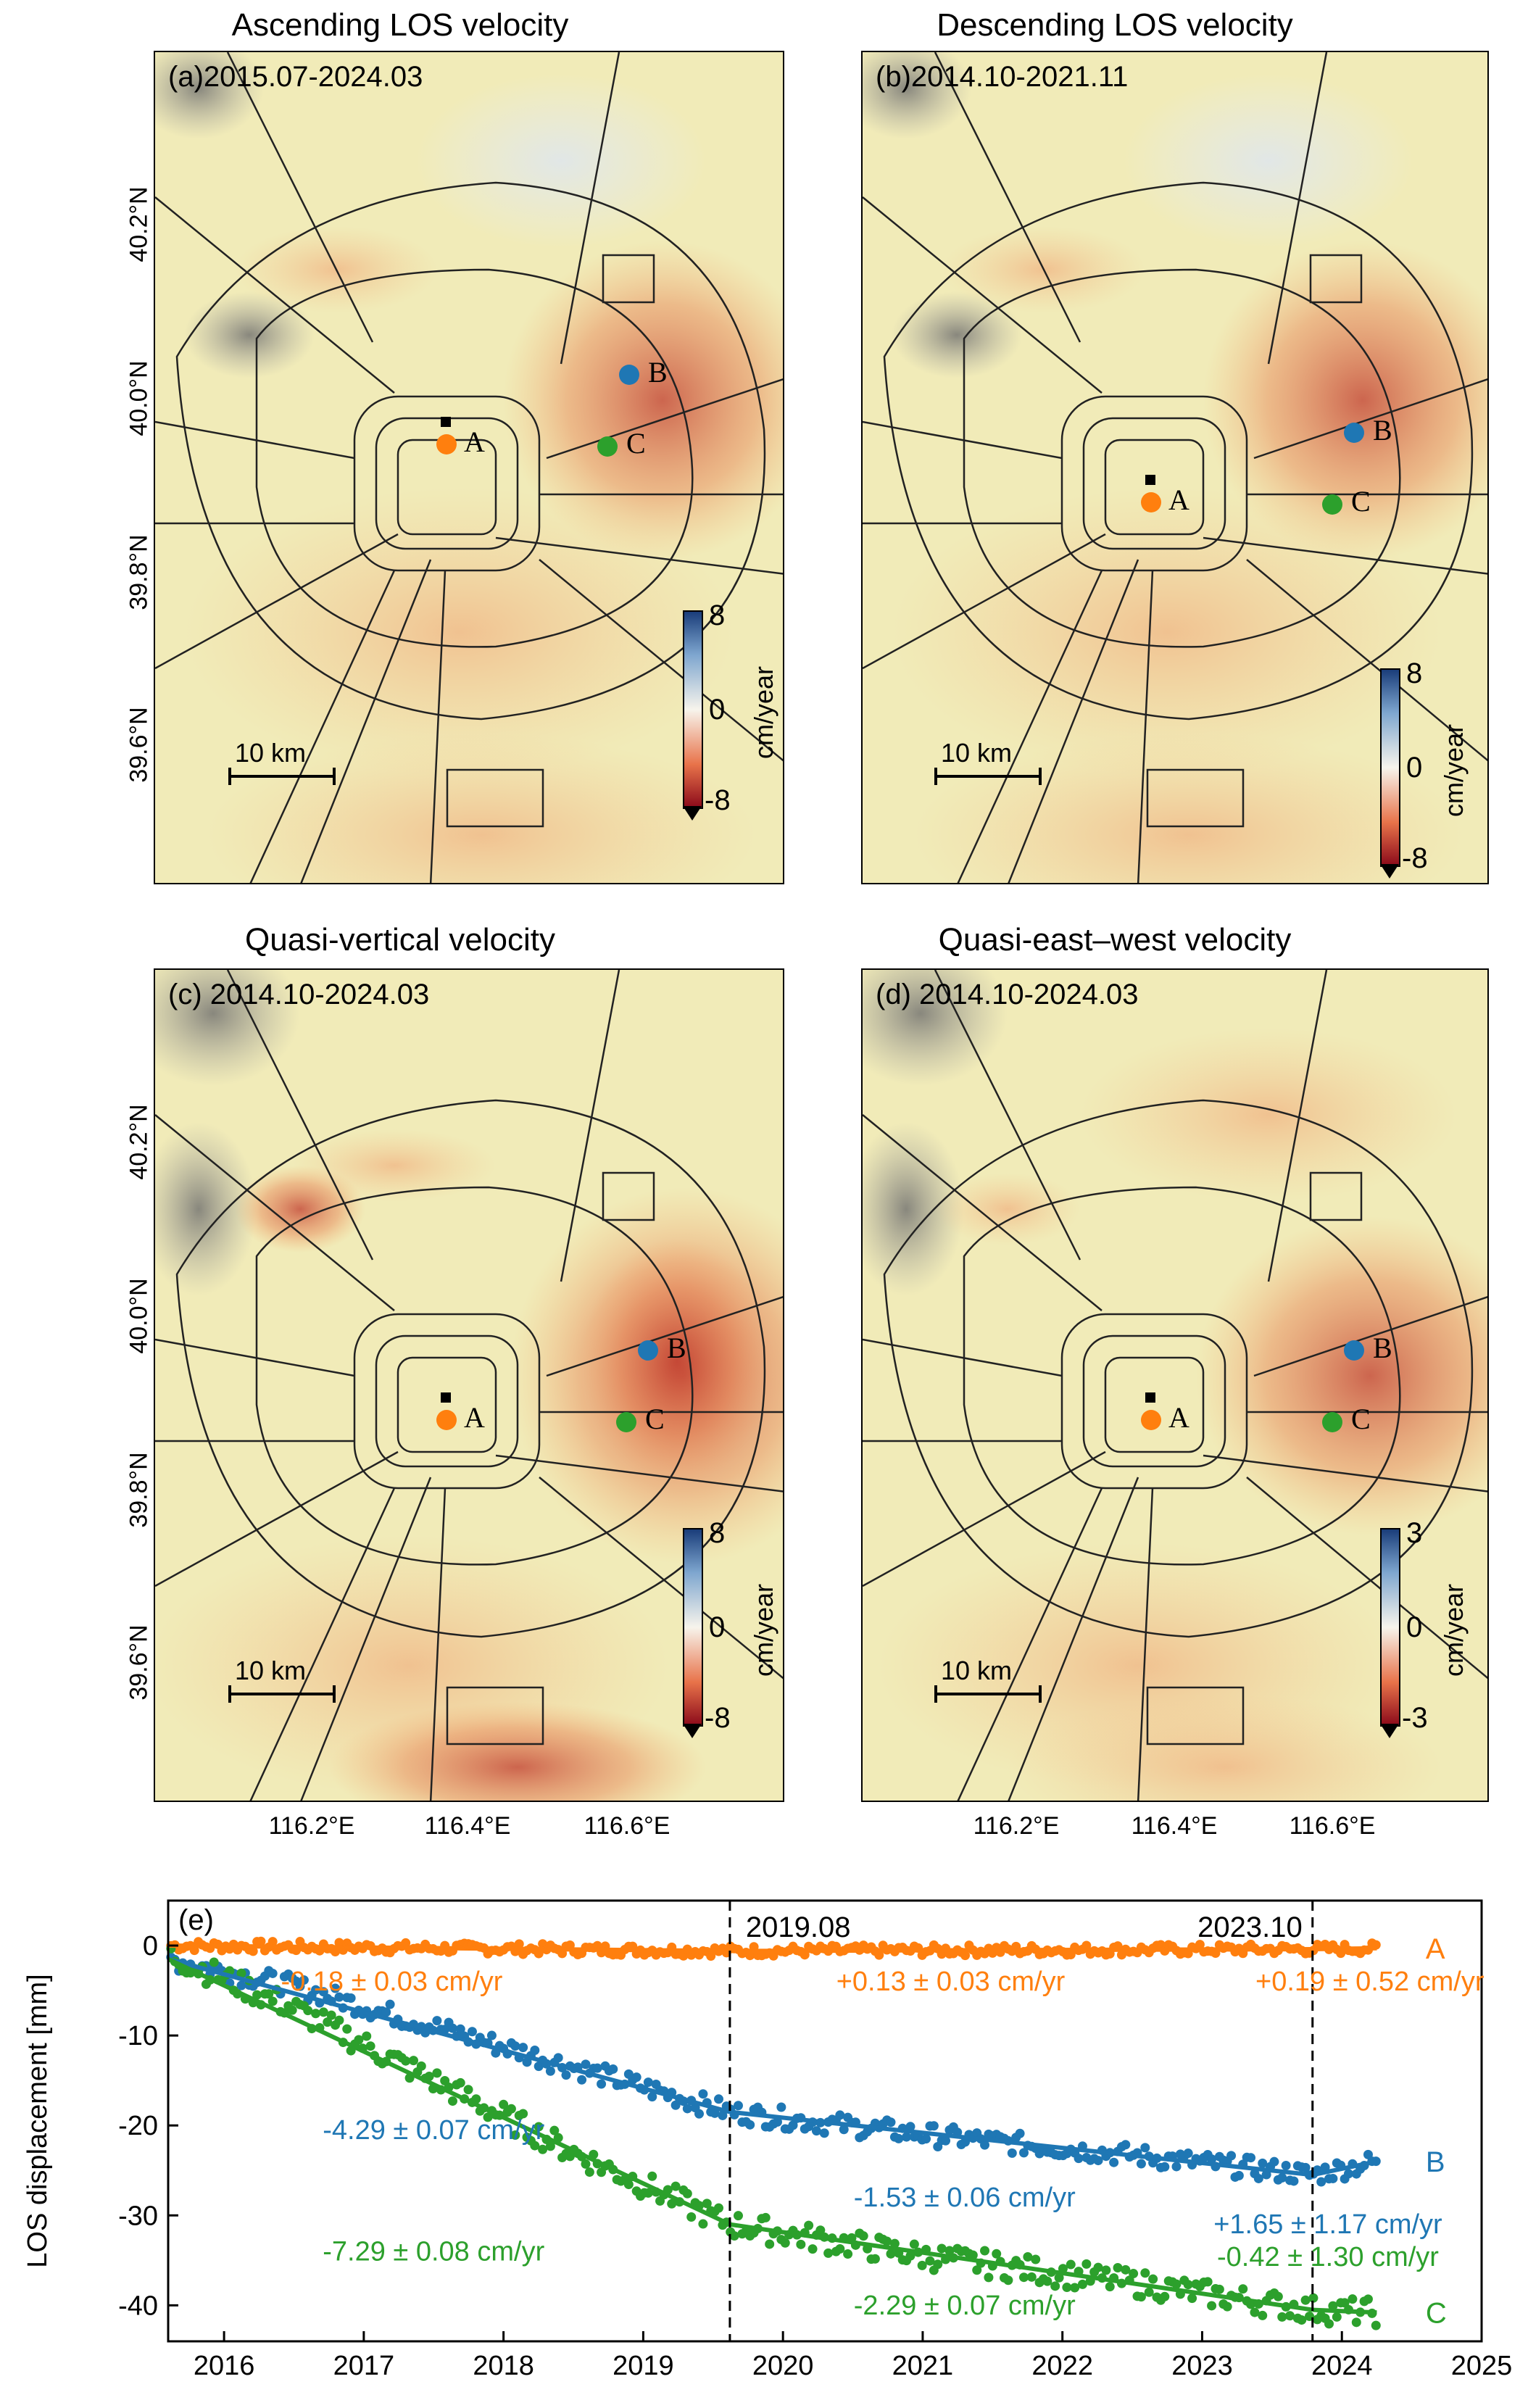  I want to click on x-tick-label: 2018, so click(503, 2366).